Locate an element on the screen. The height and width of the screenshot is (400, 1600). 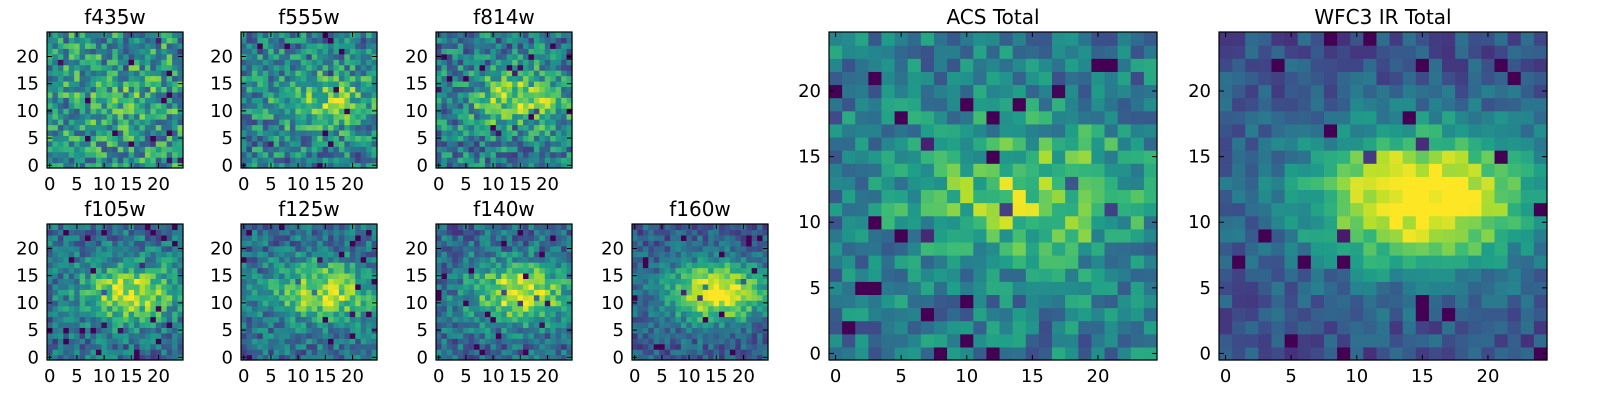
x-tick-label: 15 is located at coordinates (325, 376).